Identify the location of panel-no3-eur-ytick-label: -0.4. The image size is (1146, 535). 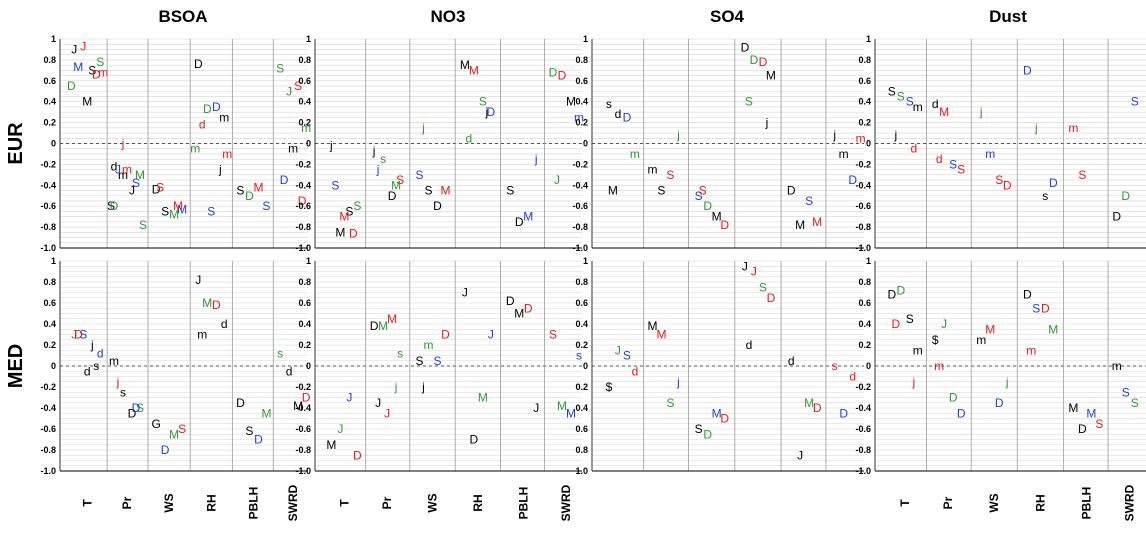
(303, 185).